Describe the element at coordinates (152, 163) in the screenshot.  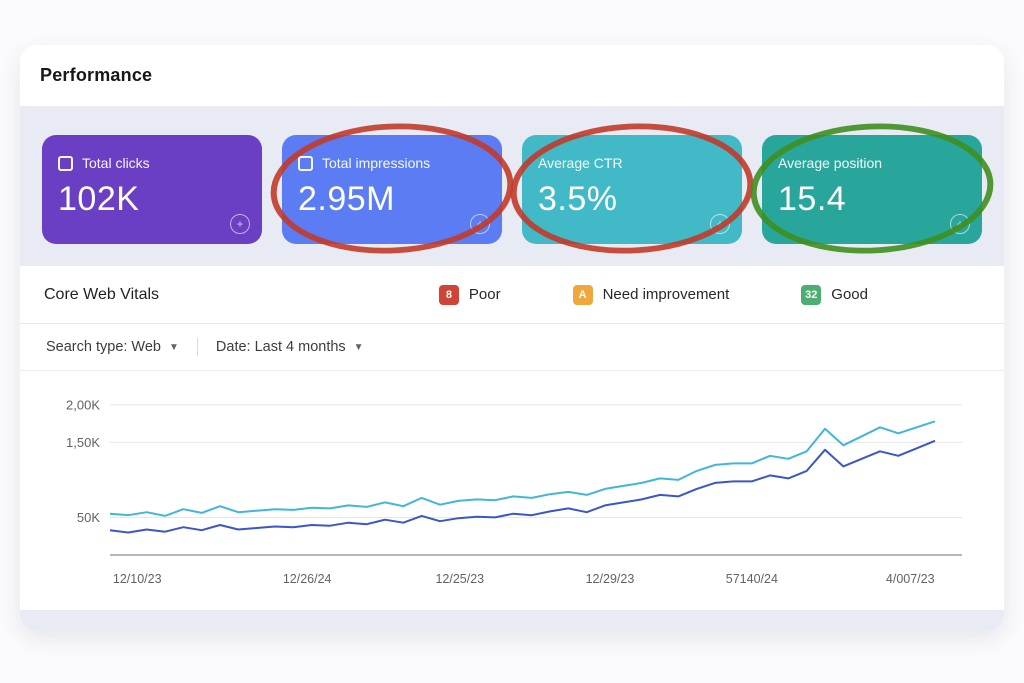
I see `metric-card-label-row: Total clicks` at that location.